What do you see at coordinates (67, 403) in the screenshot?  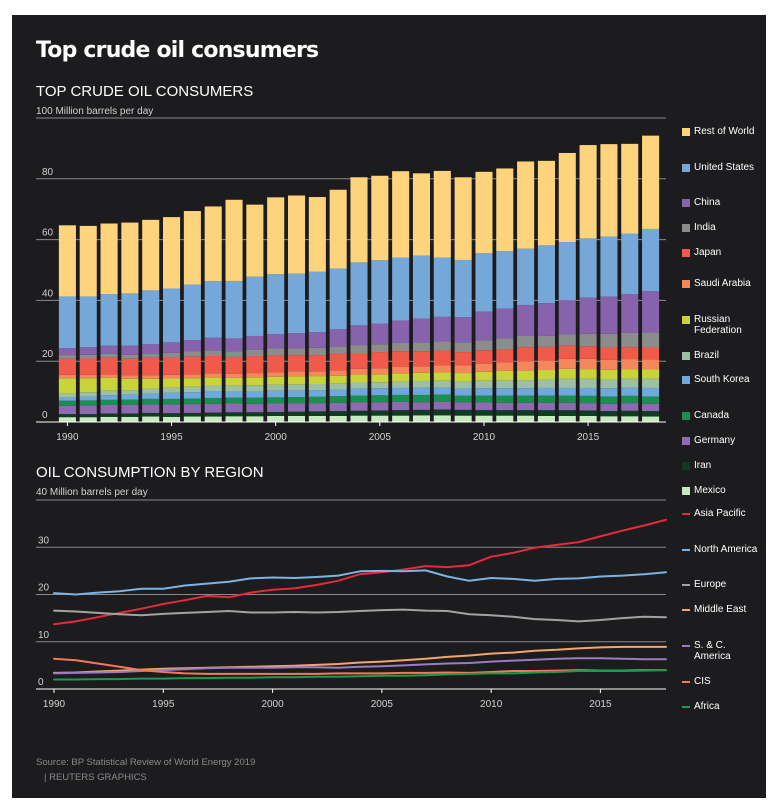 I see `bar-segment-canada-1990` at bounding box center [67, 403].